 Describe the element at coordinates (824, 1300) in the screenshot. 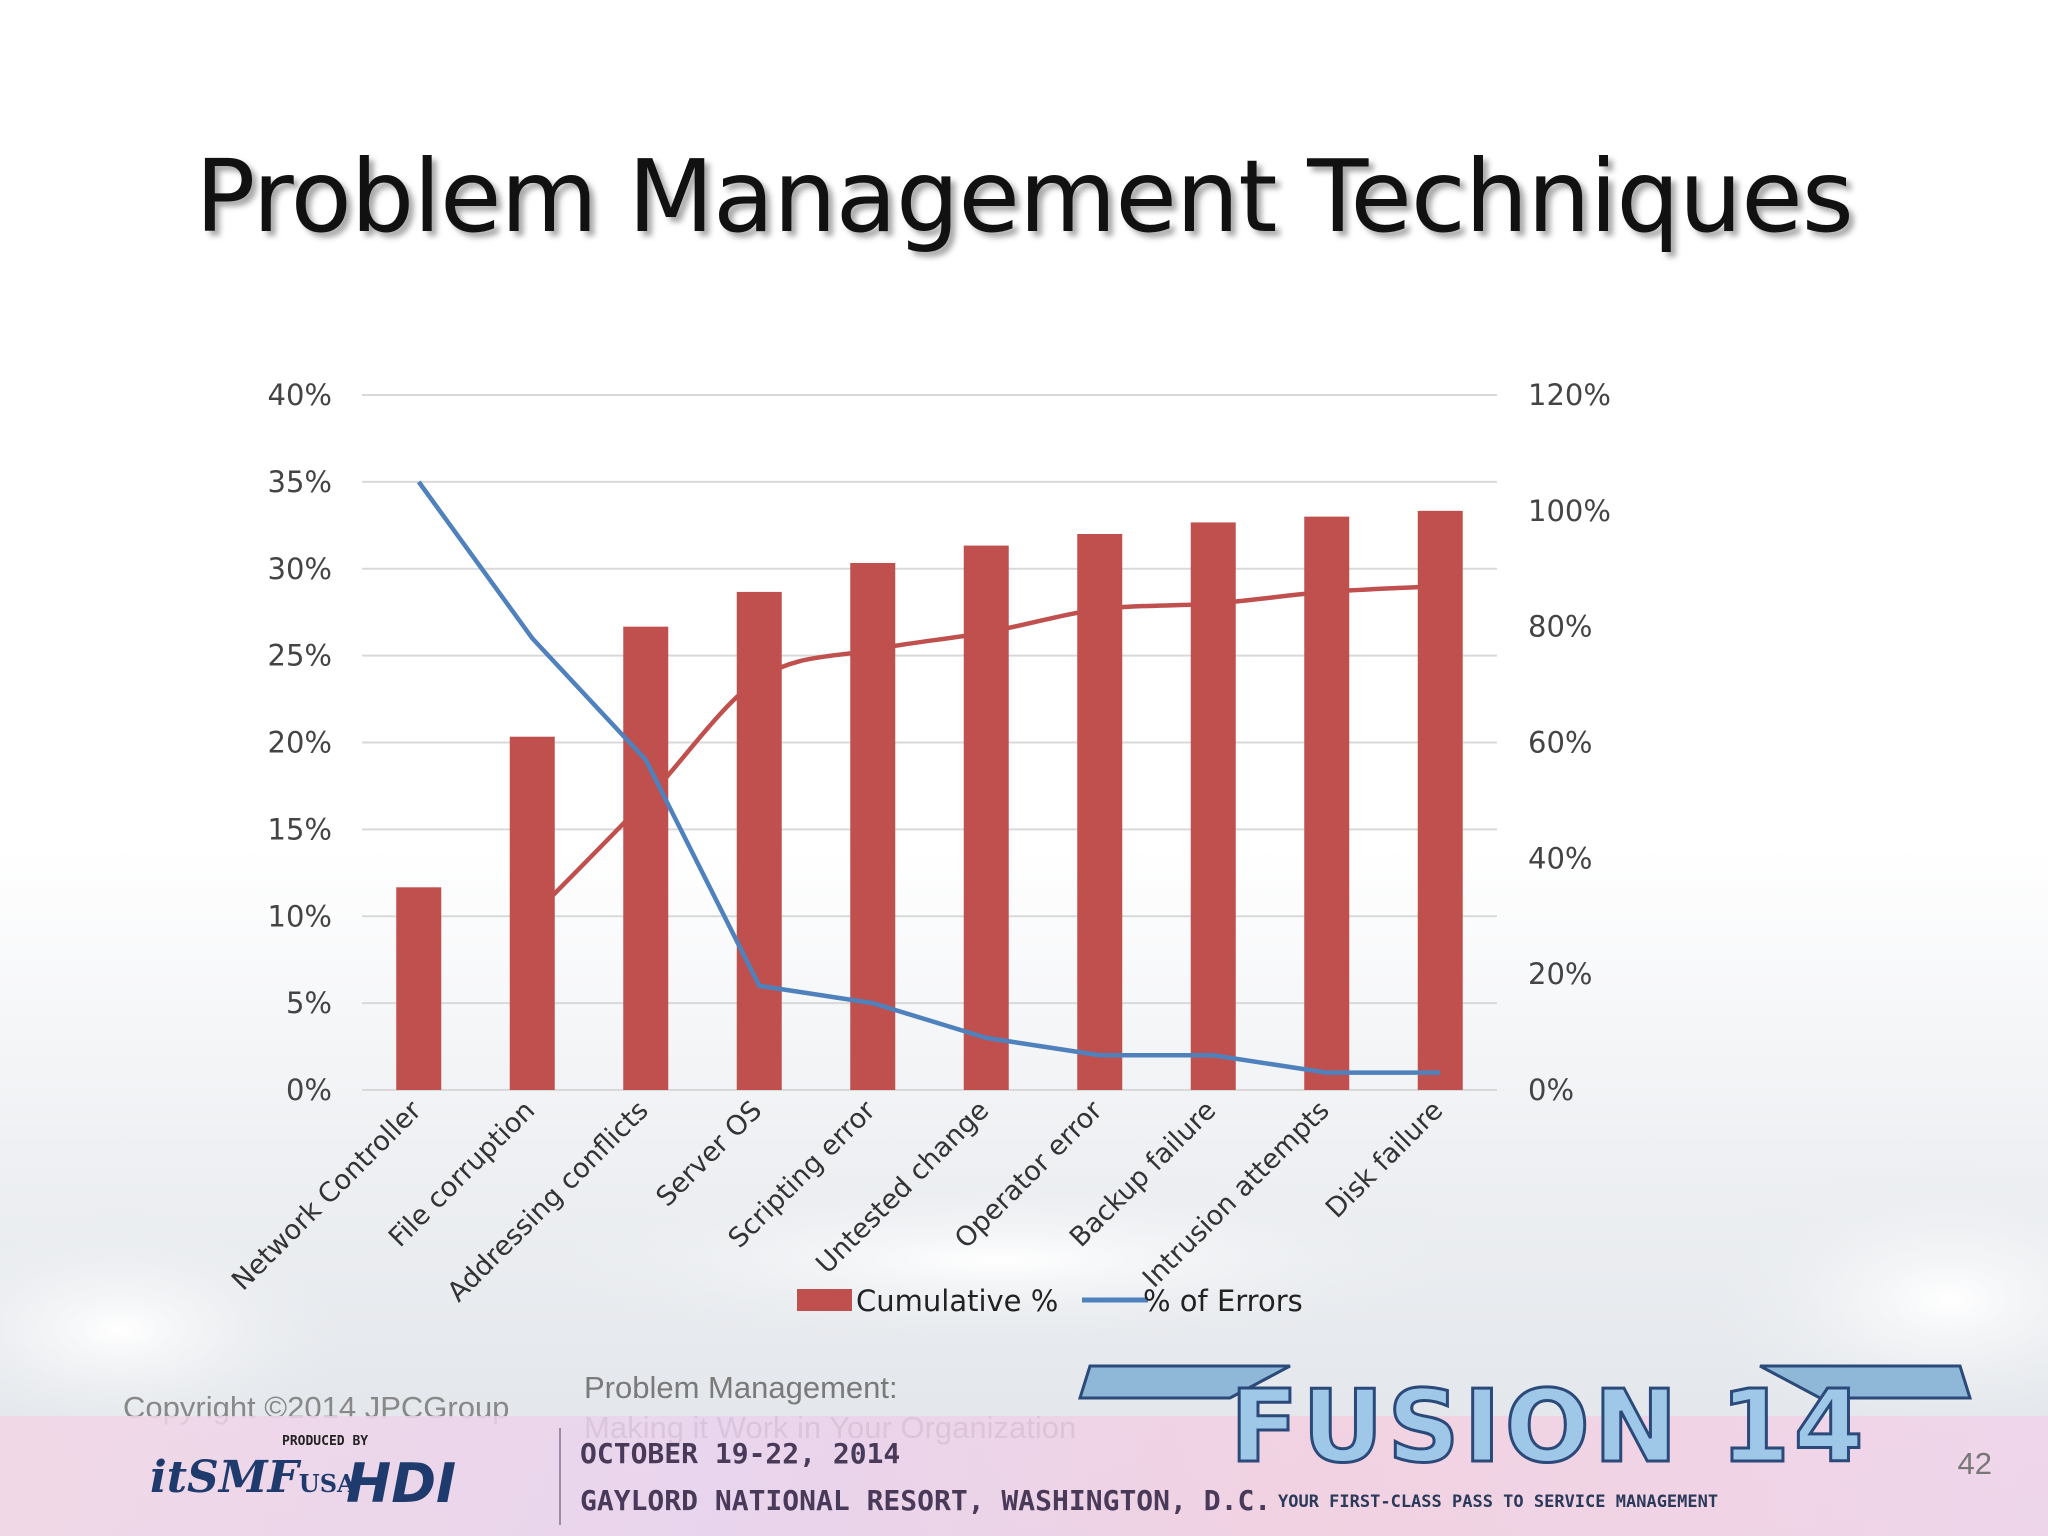

I see `legend-swatch-cumulative` at that location.